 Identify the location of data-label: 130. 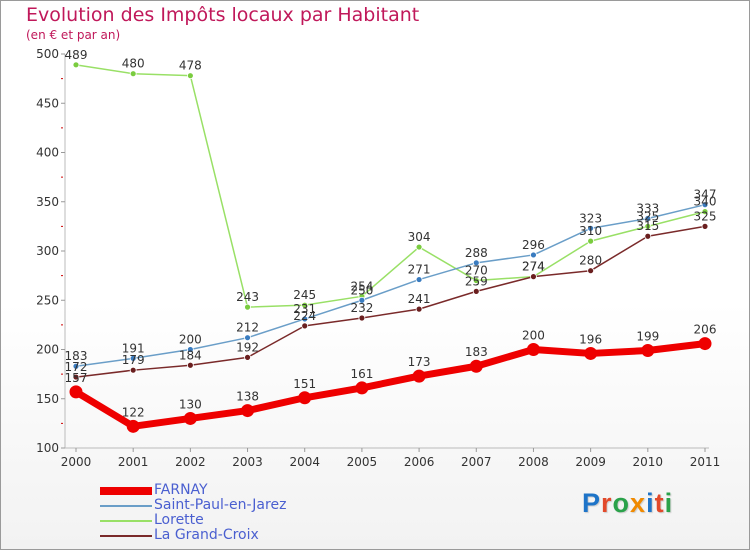
(190, 404).